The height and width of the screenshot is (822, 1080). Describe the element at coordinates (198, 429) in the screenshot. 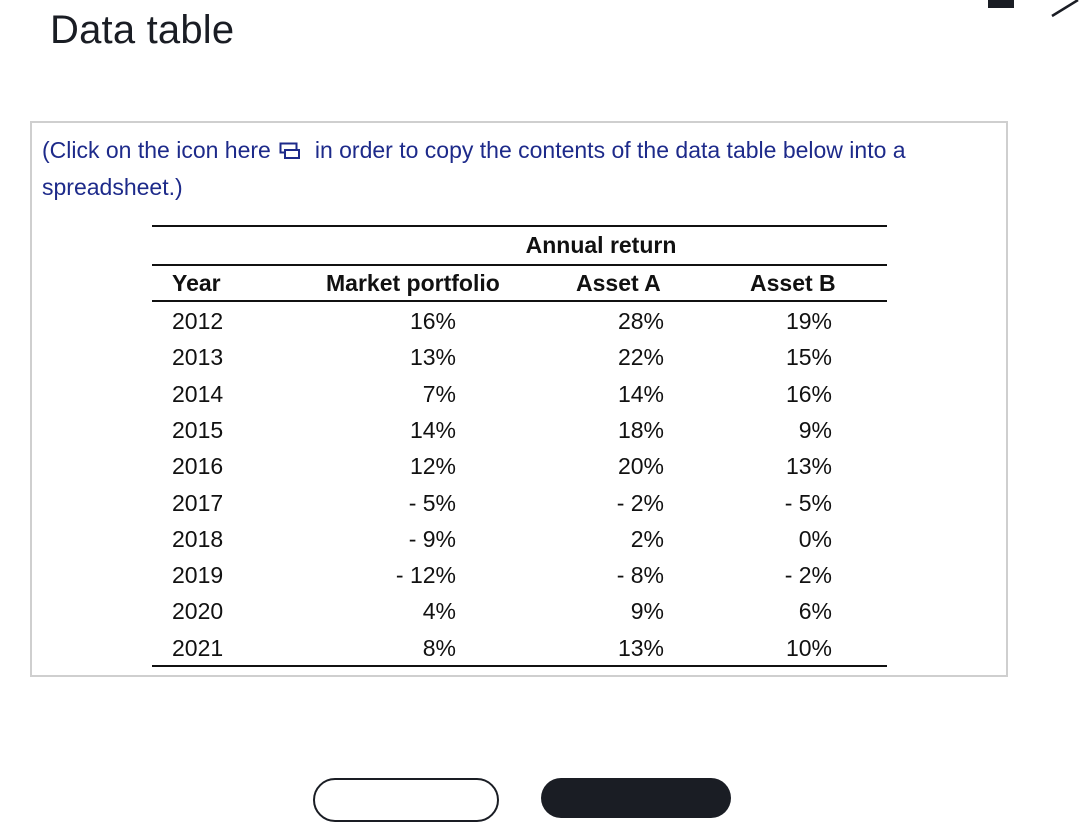

I see `year-cell: 2015` at that location.